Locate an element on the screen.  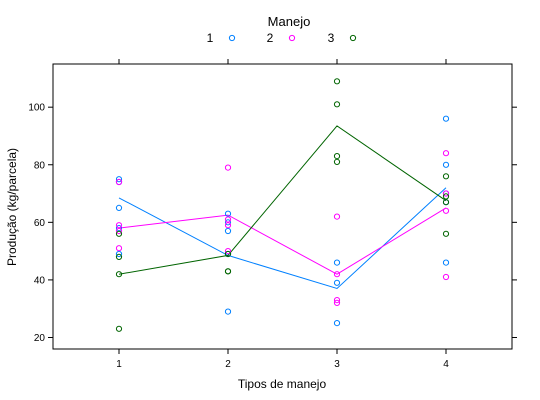
legend: Manejo 1 2 3 is located at coordinates (282, 29).